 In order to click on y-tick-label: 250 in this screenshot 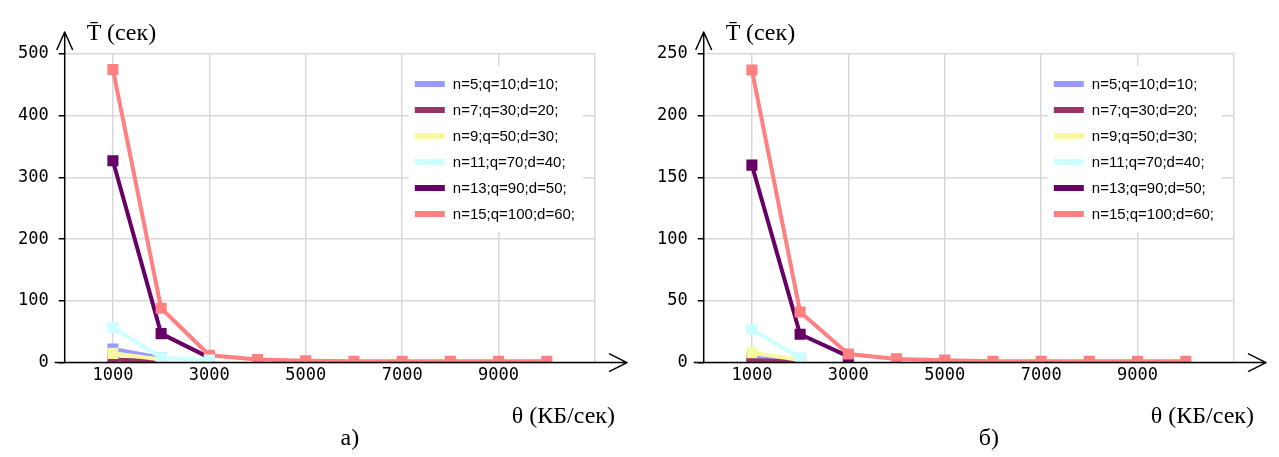, I will do `click(672, 52)`.